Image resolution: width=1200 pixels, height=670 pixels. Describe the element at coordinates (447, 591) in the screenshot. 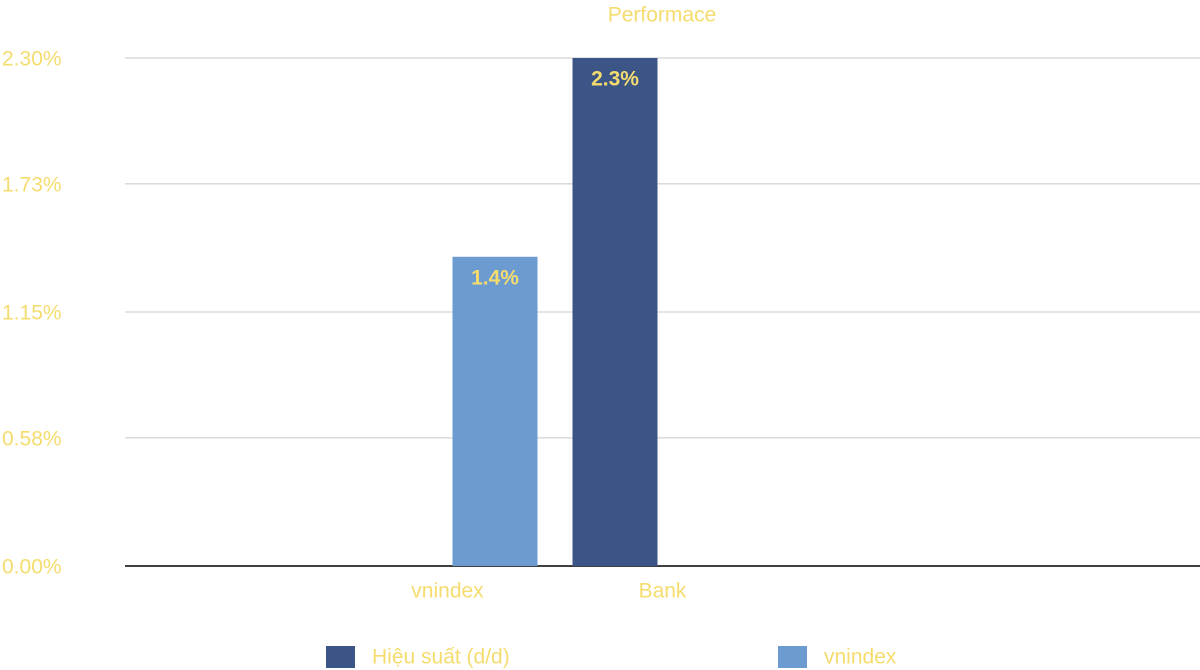

I see `x-tick-label: vnindex` at that location.